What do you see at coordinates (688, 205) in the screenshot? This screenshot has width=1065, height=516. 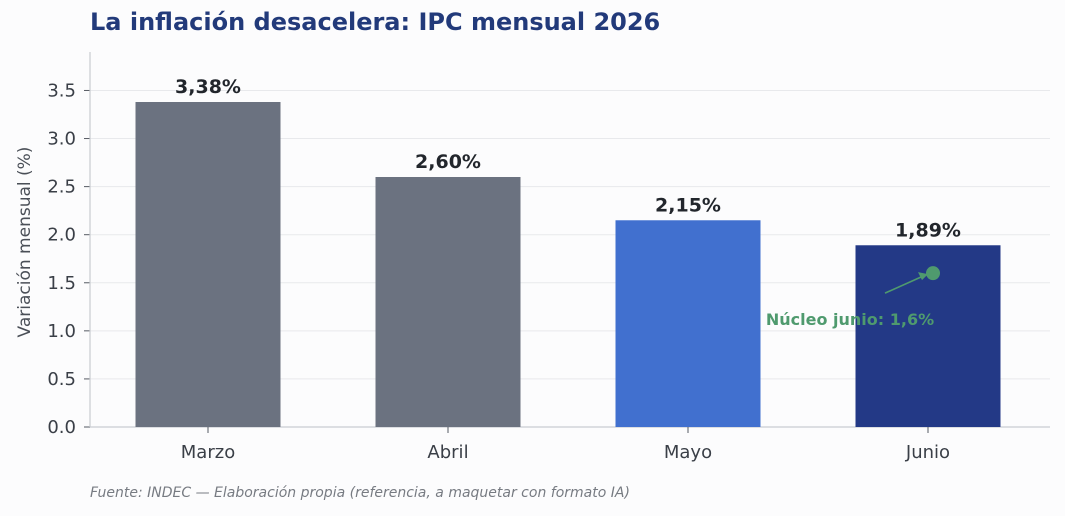 I see `data-label: 2,15%` at bounding box center [688, 205].